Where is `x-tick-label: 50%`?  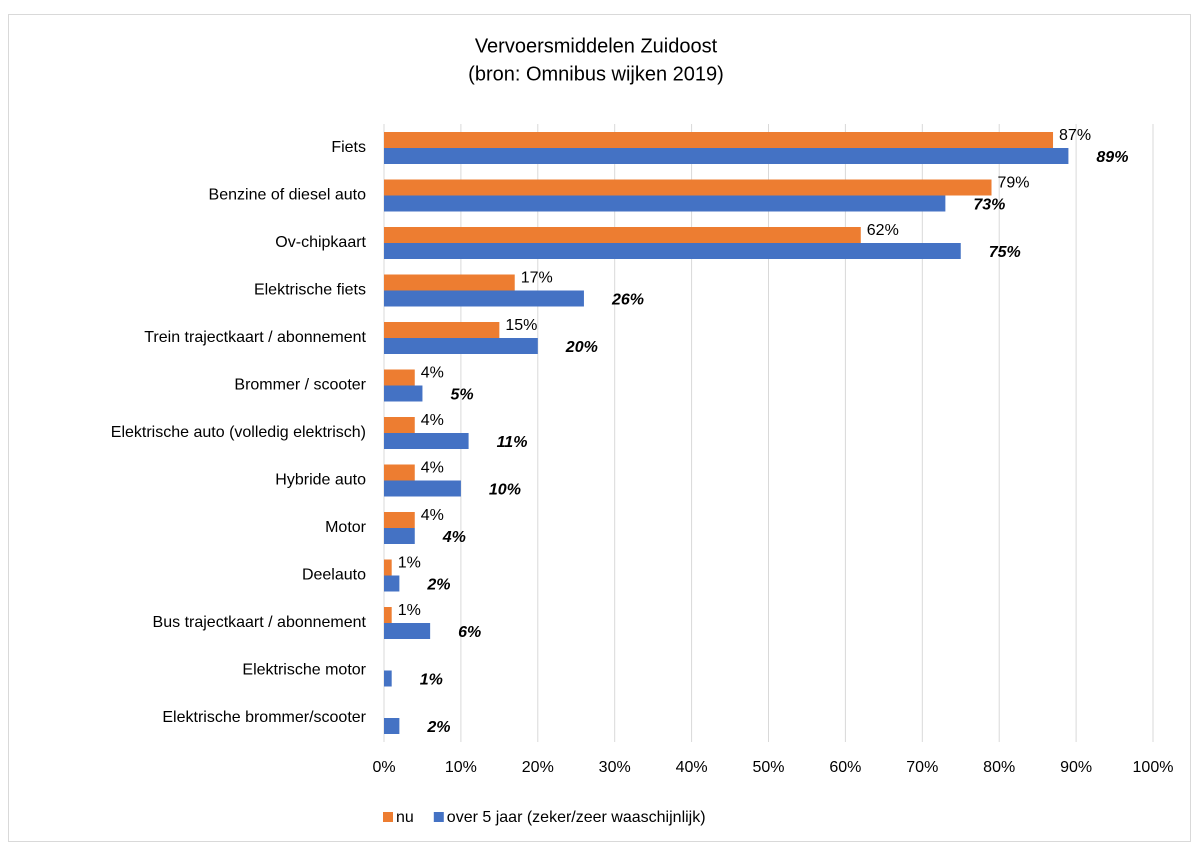 x-tick-label: 50% is located at coordinates (768, 767).